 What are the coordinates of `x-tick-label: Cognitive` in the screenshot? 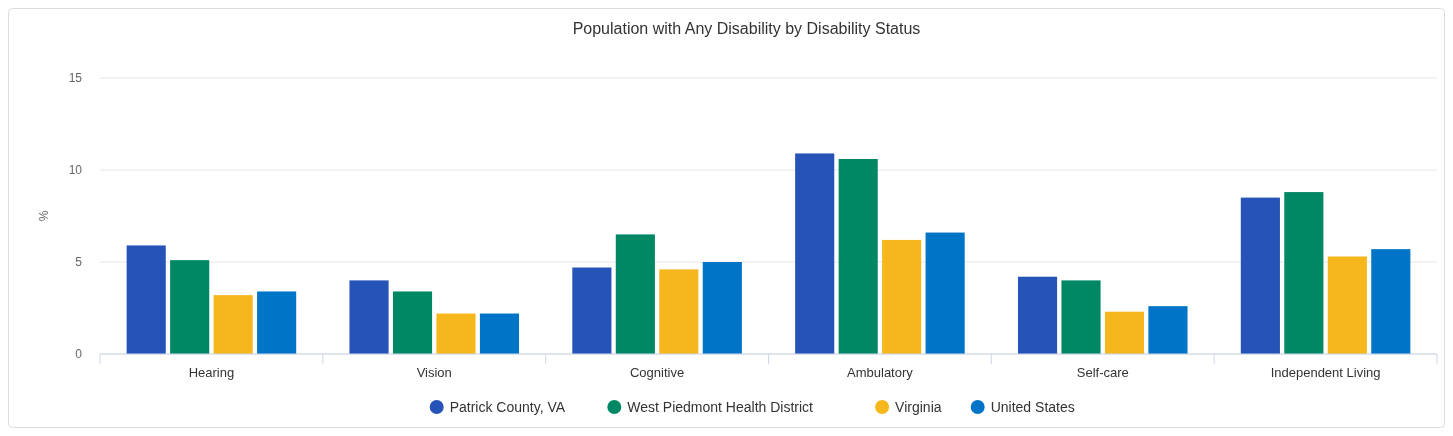 It's located at (657, 372).